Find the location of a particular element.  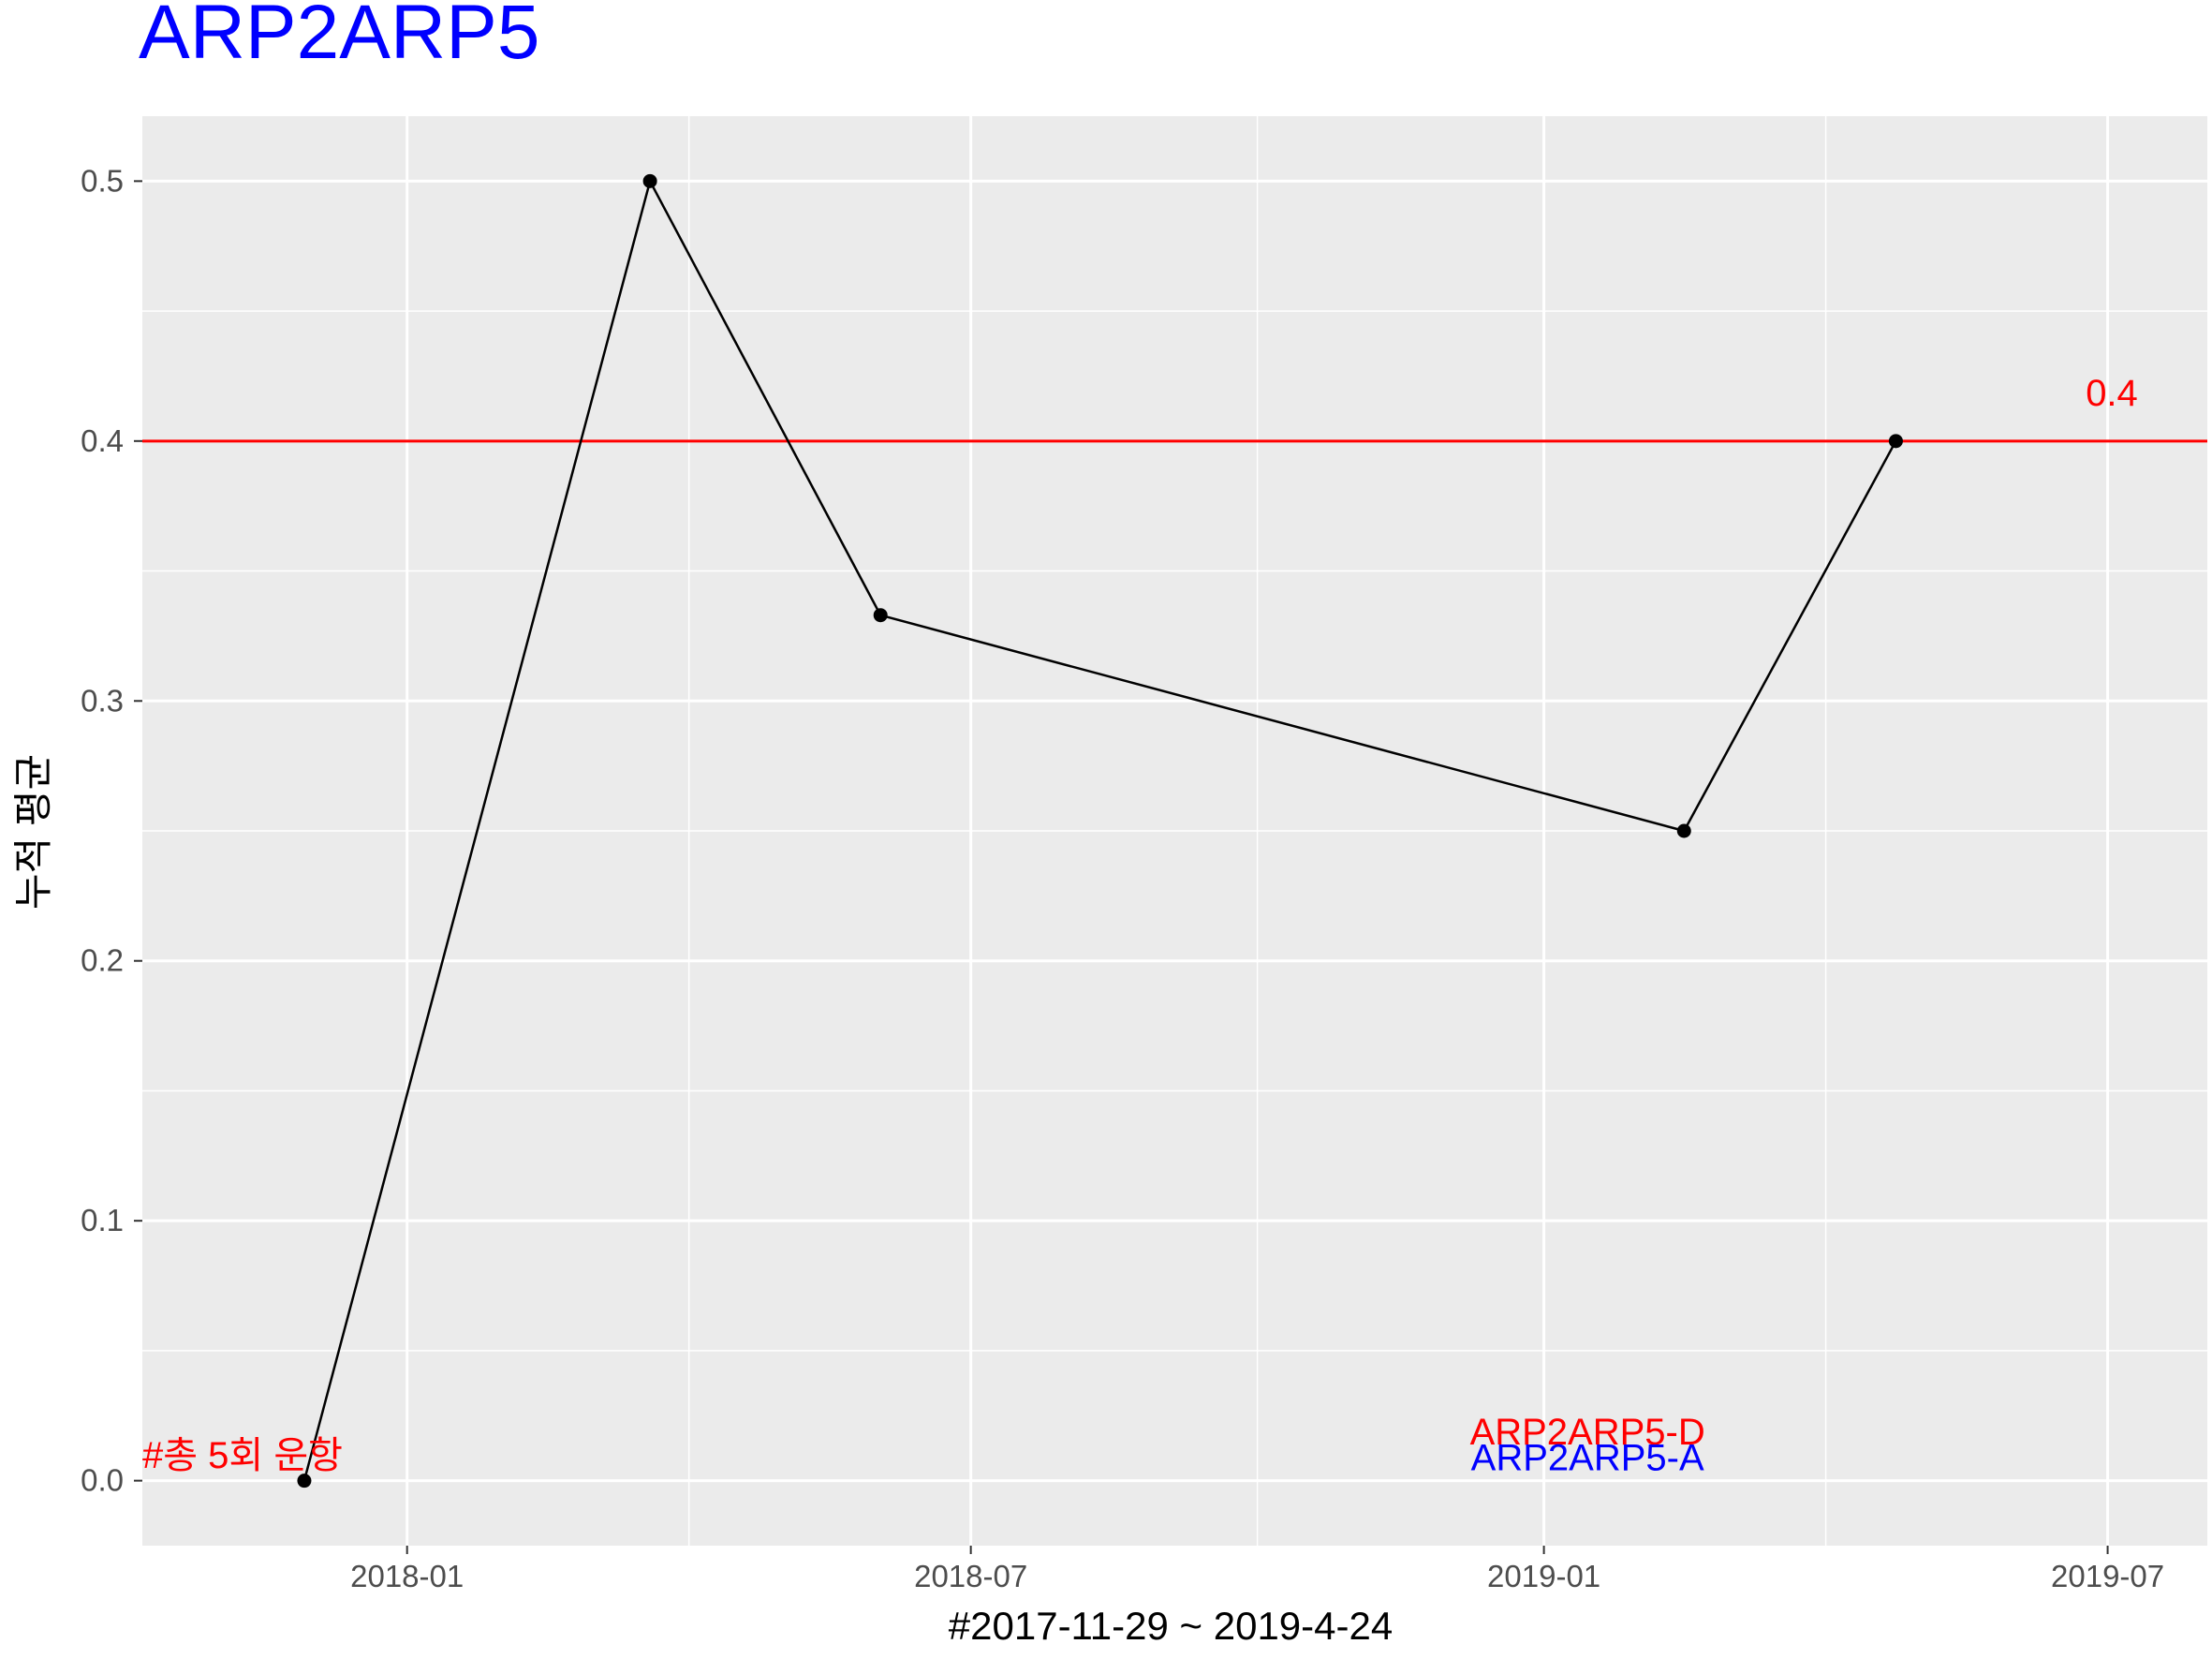

x-tick-label: 2018-07 is located at coordinates (971, 1576).